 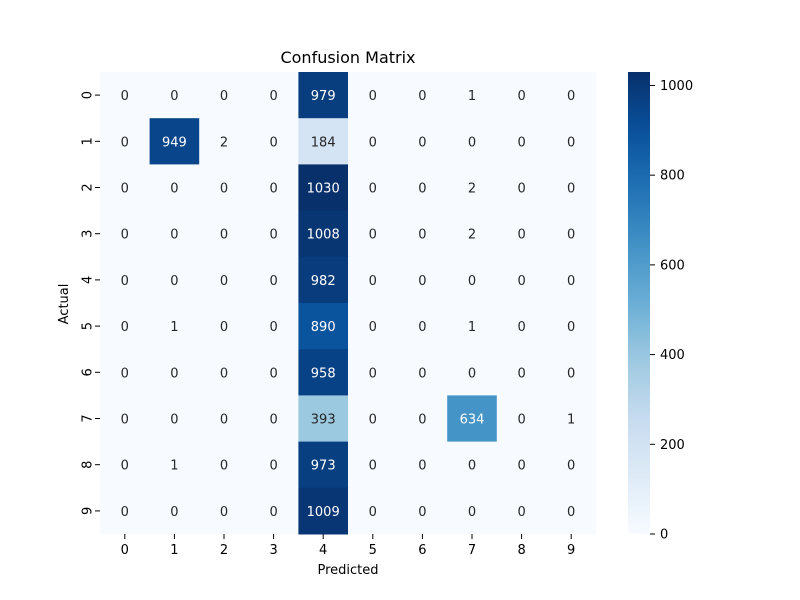 I want to click on cell-value-label-r6-c1: 0, so click(x=174, y=373).